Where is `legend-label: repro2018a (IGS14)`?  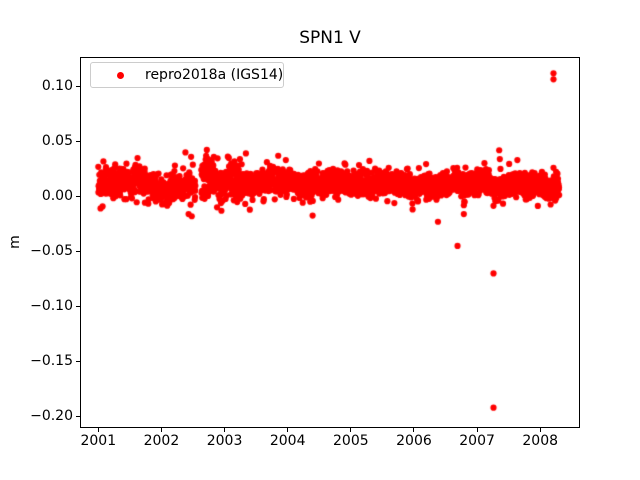
legend-label: repro2018a (IGS14) is located at coordinates (214, 75).